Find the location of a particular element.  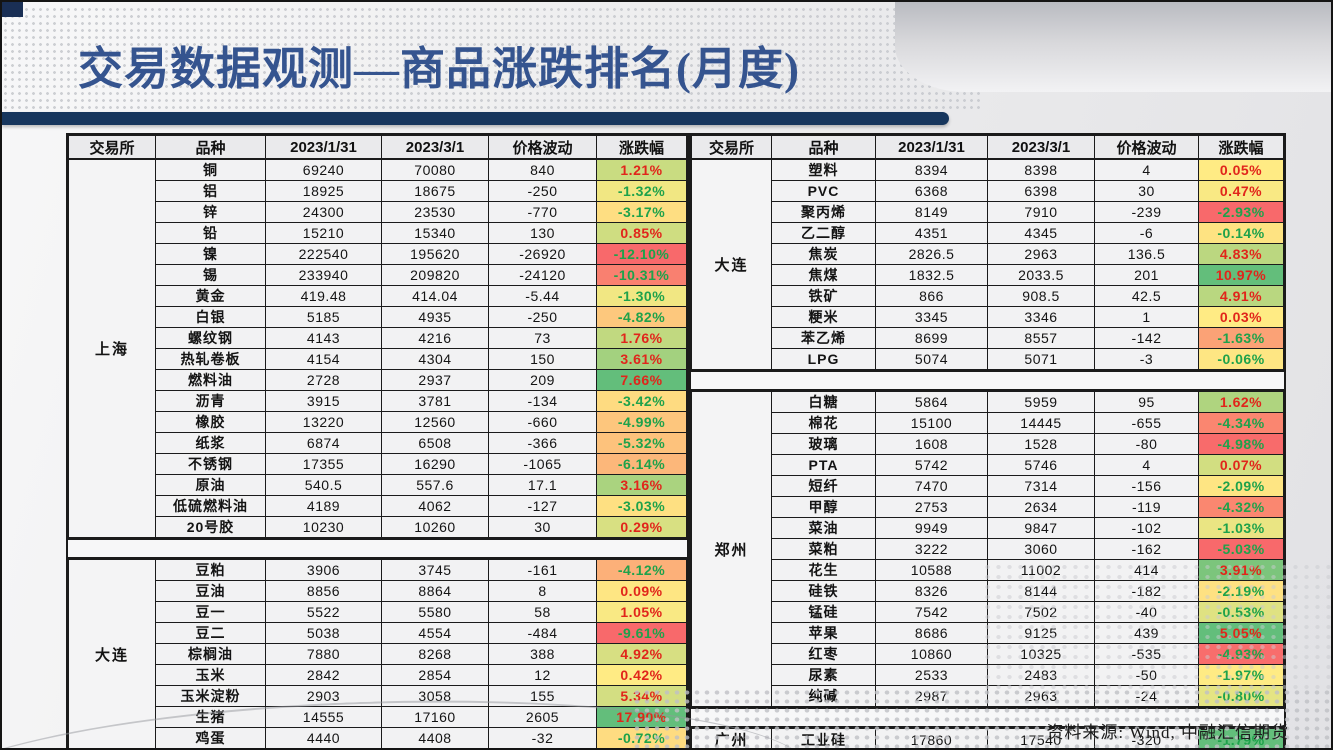

exchange-cell: 大连 is located at coordinates (112, 653).